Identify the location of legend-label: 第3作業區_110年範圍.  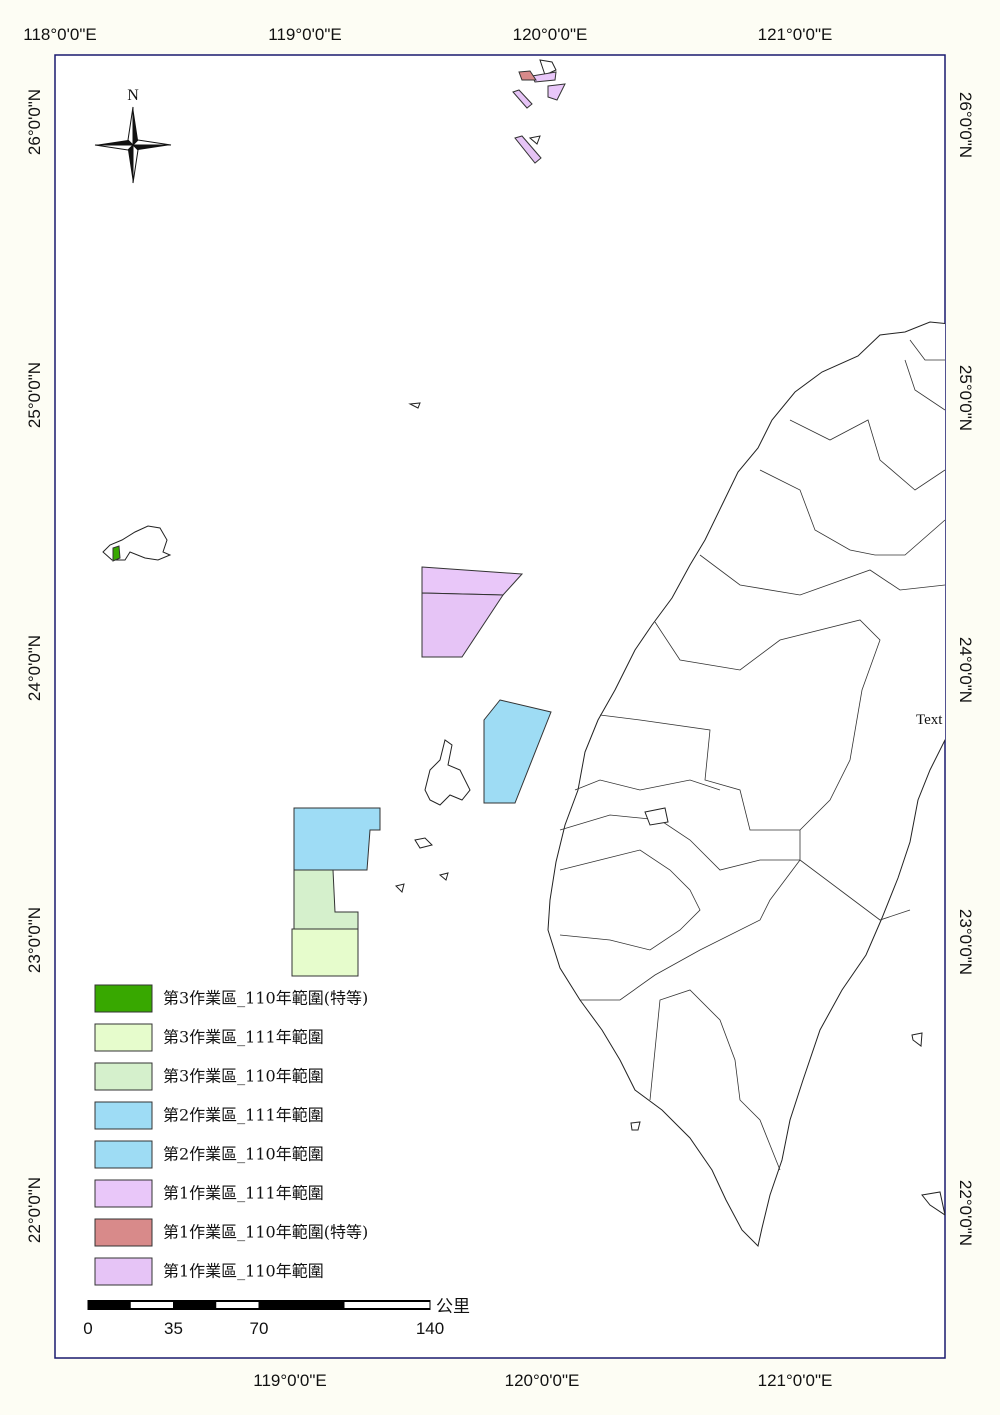
(243, 1076).